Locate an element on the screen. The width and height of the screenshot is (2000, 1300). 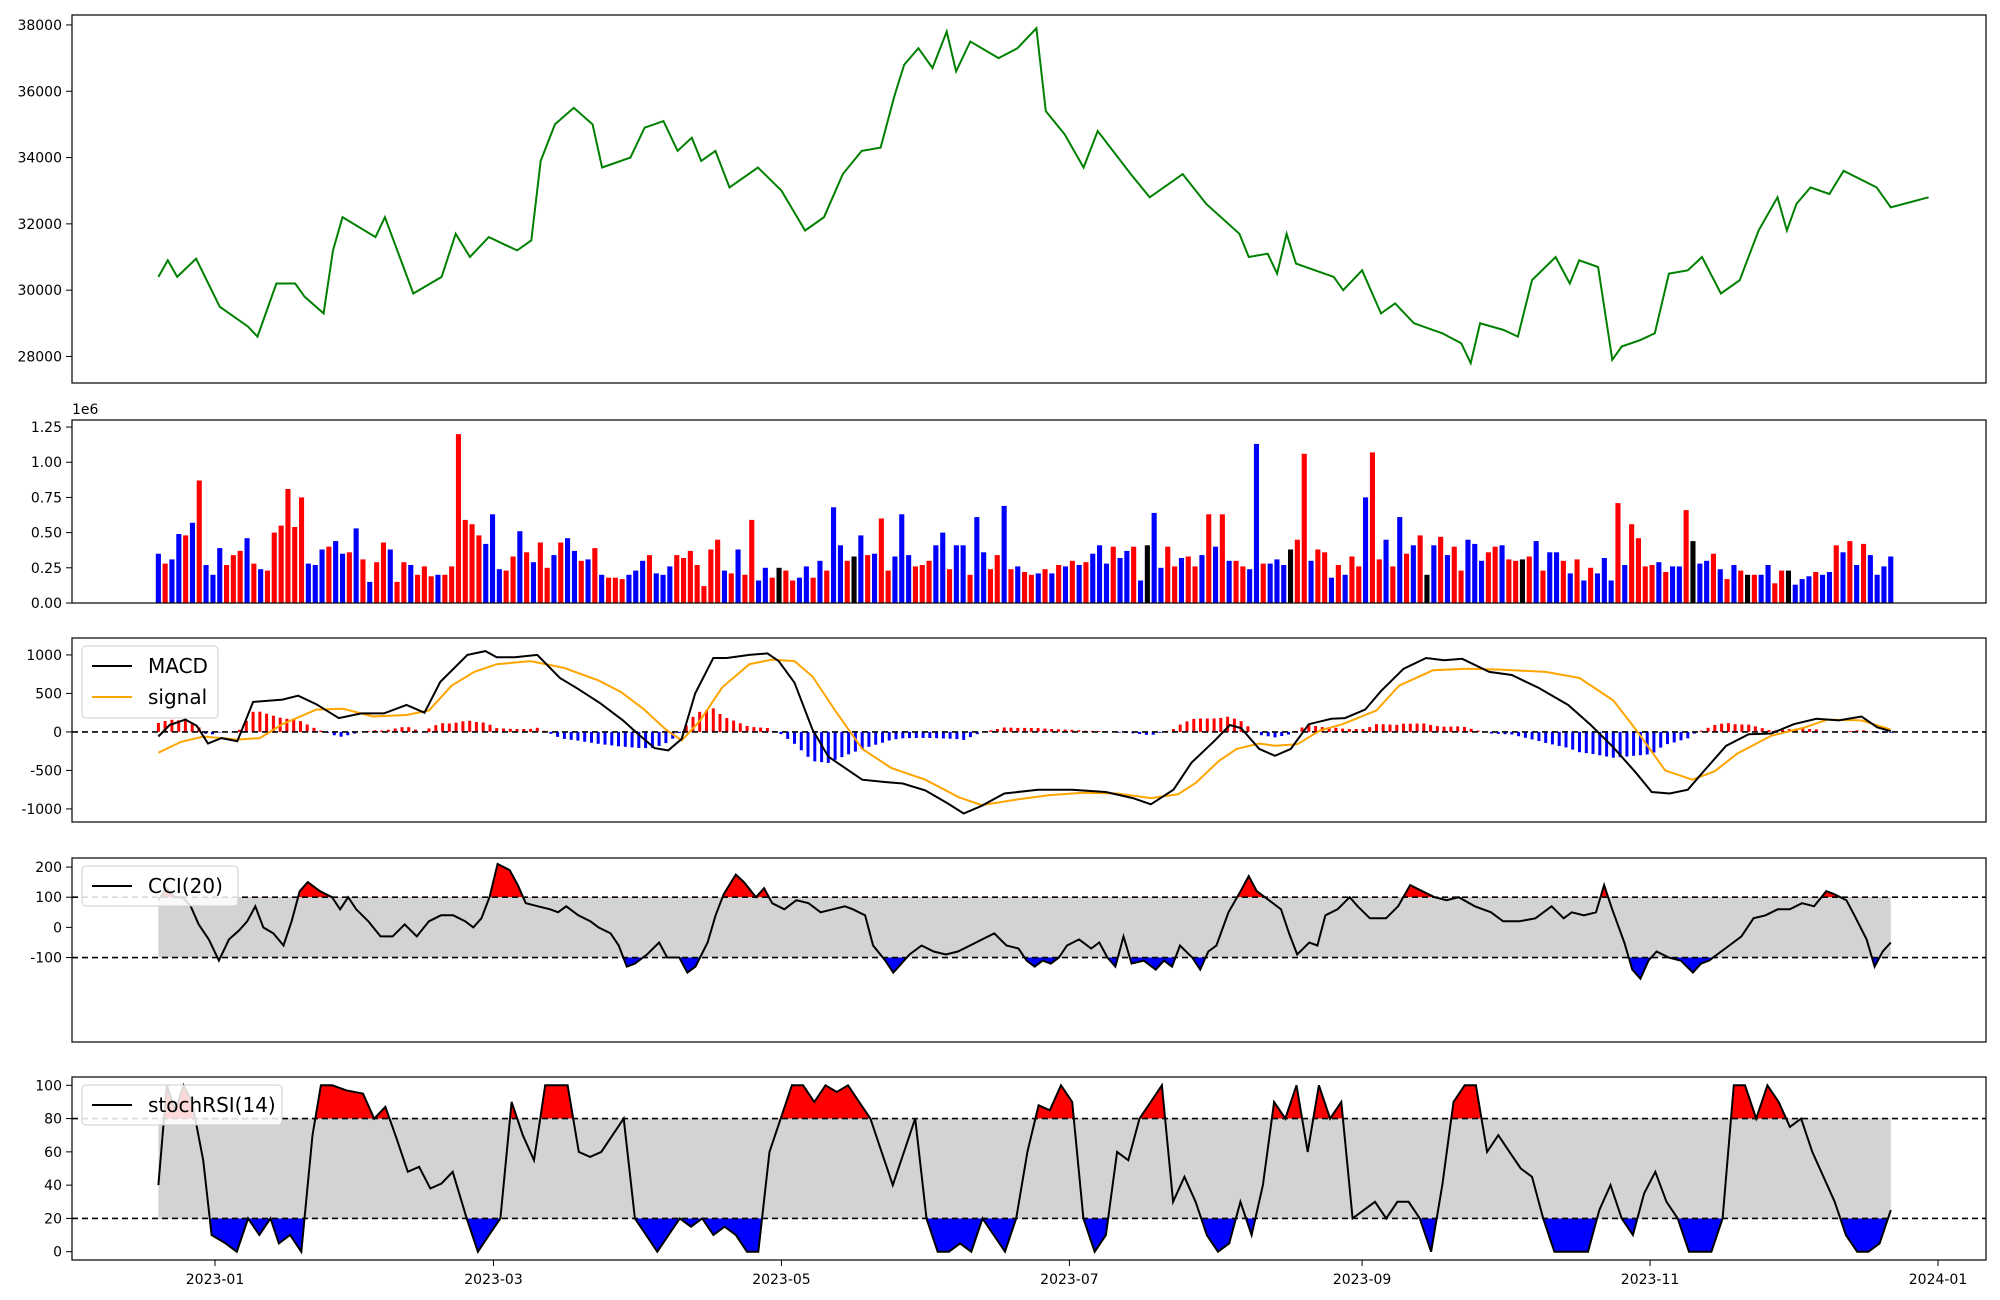
x-tick-label: 2023-09 is located at coordinates (1362, 1280).